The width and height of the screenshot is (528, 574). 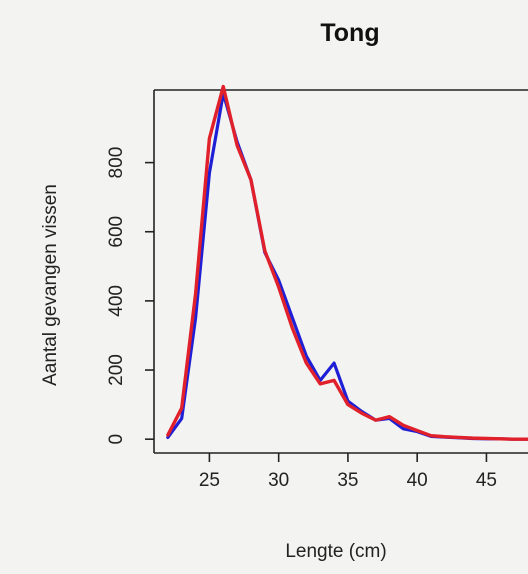 I want to click on x-tick-label: 30, so click(x=278, y=480).